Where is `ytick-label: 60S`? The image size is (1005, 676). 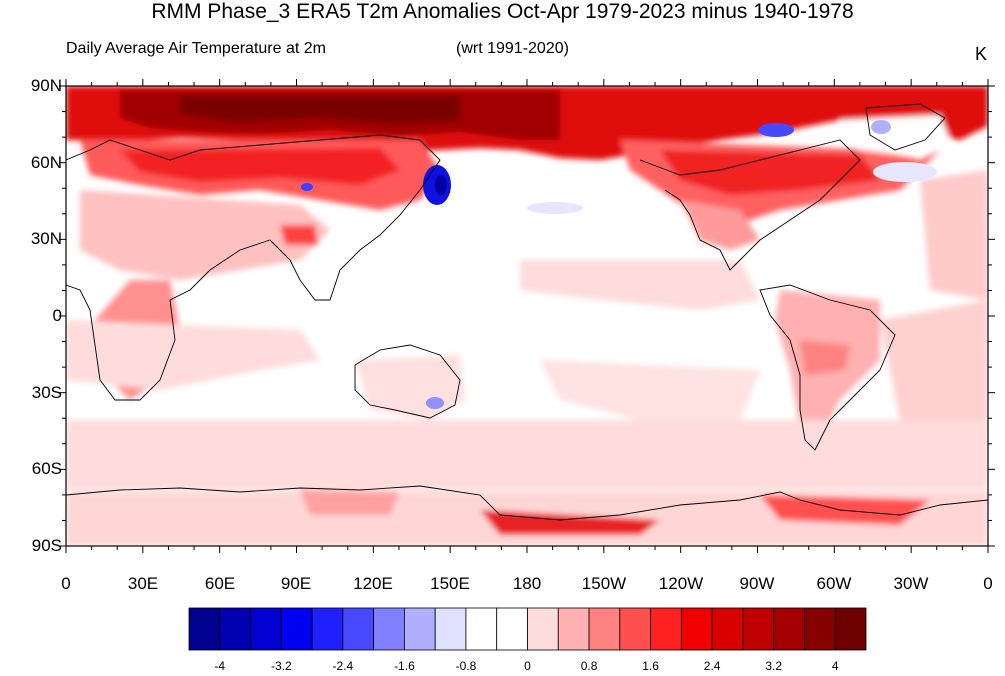
ytick-label: 60S is located at coordinates (46, 468).